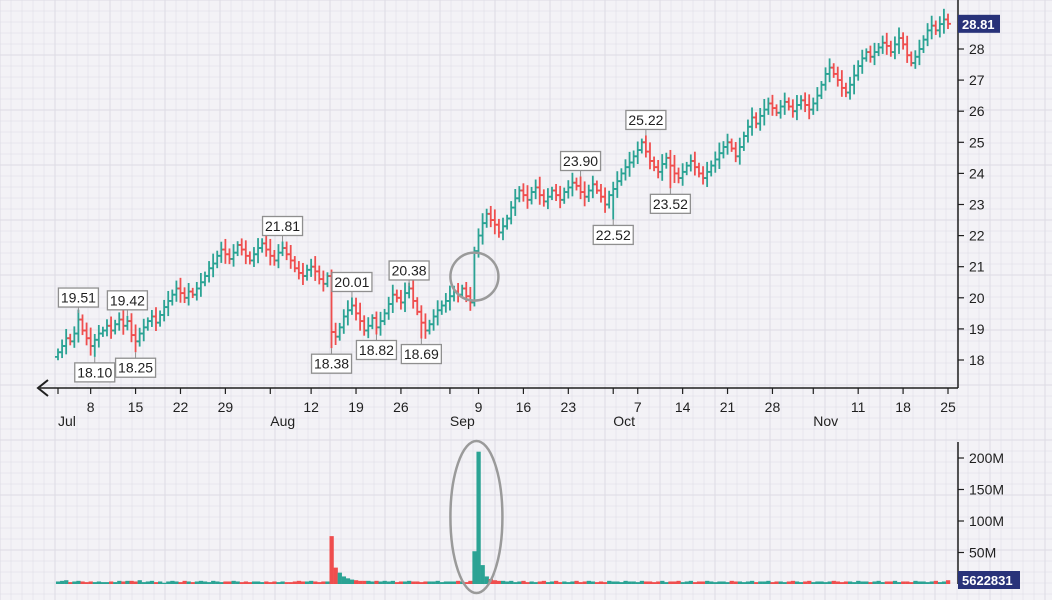  I want to click on x-tick-label: 25, so click(948, 407).